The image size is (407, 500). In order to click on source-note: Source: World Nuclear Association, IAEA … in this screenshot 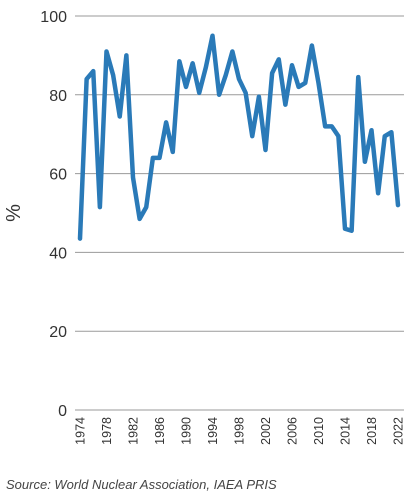, I will do `click(141, 484)`.